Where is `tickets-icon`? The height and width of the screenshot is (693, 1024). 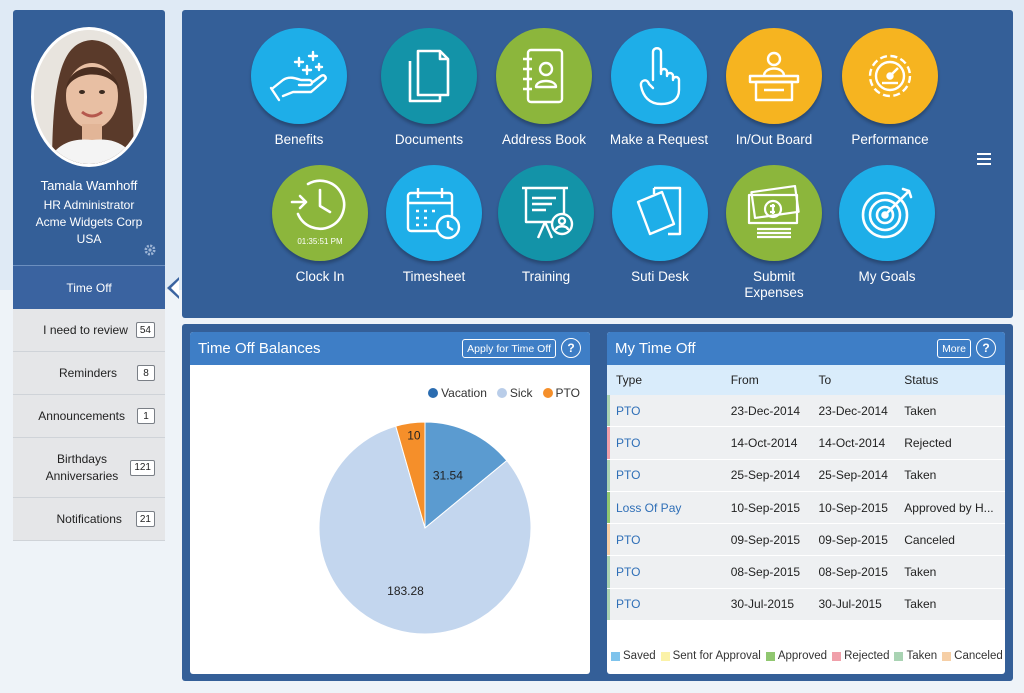
tickets-icon is located at coordinates (659, 211).